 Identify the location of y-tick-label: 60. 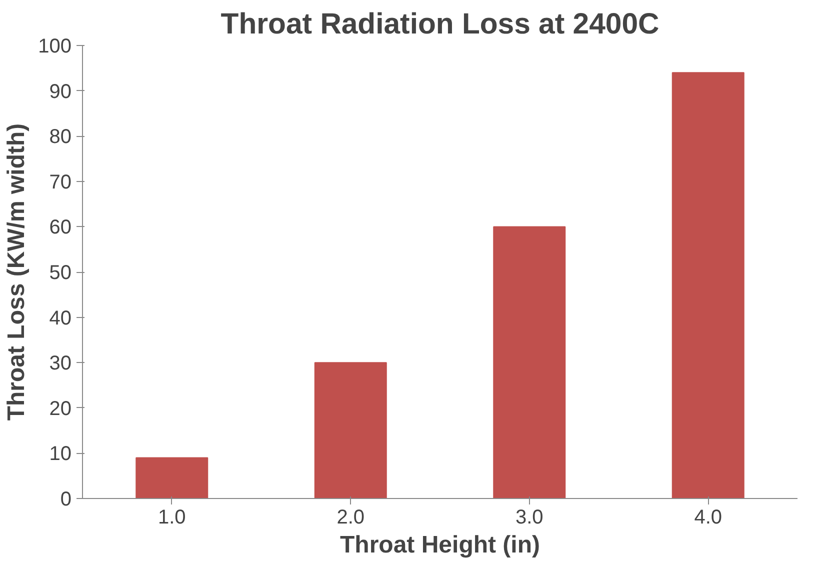
(60, 227).